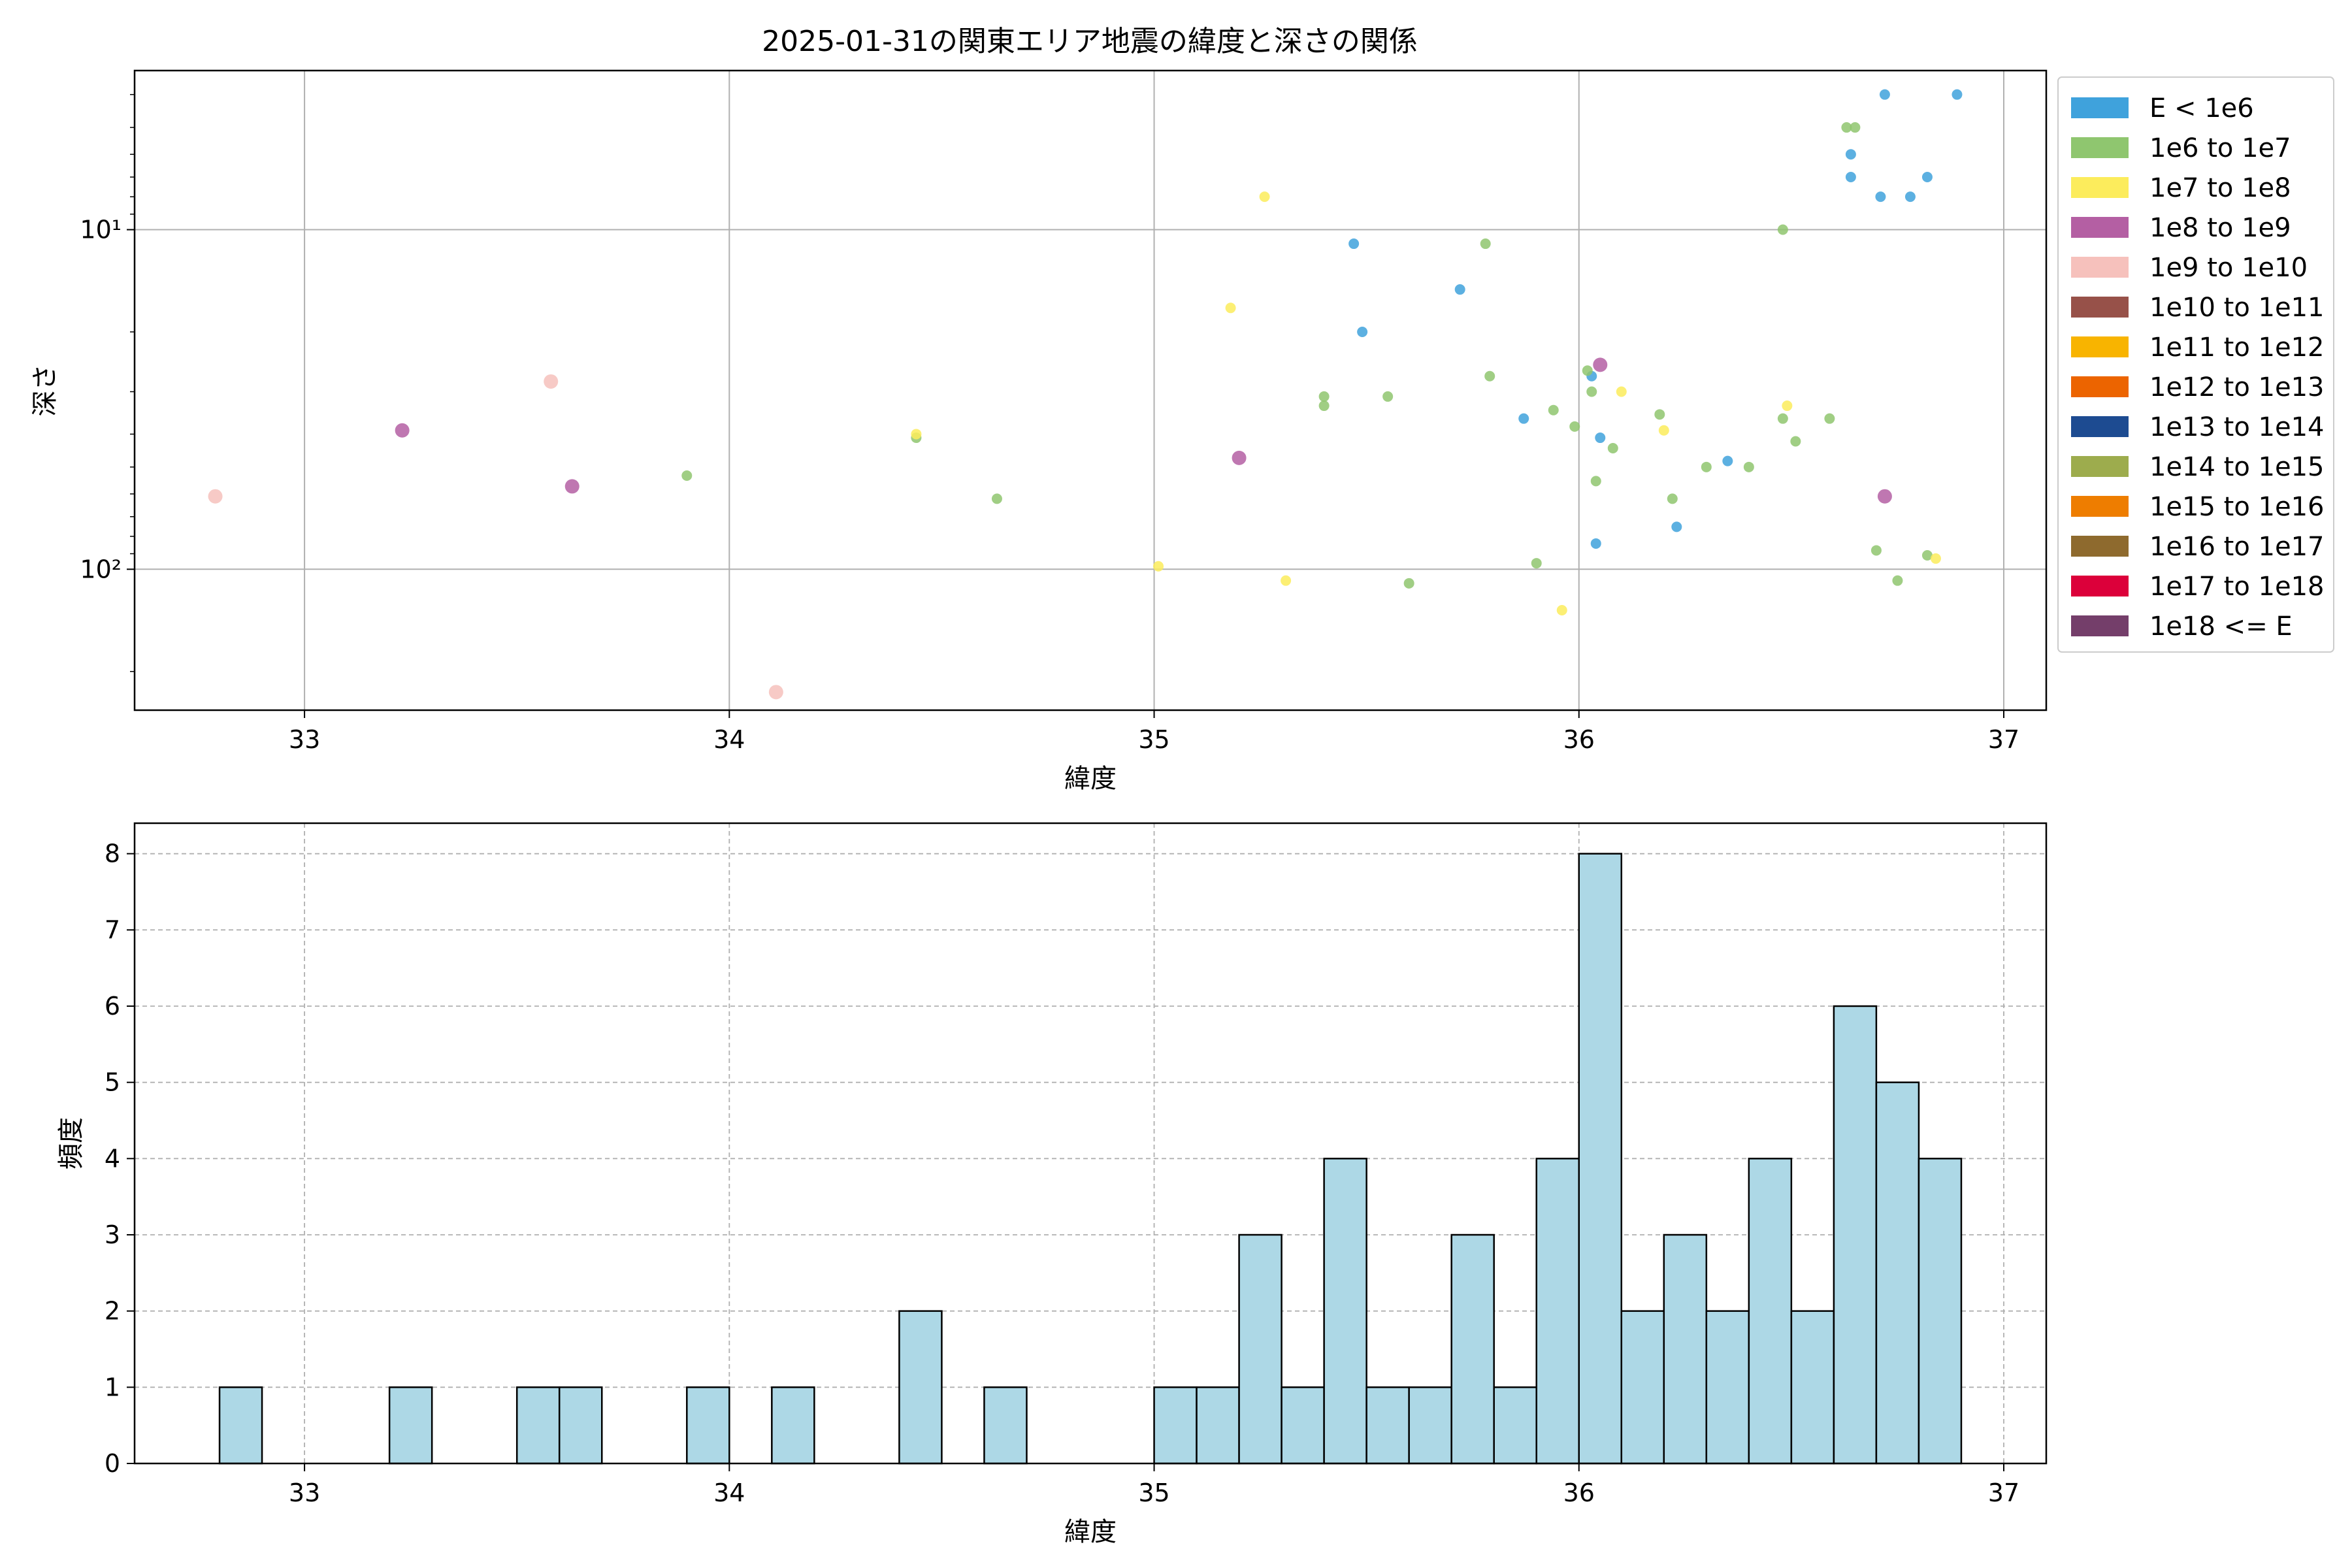 The image size is (2352, 1568). I want to click on scatter-x-tick-label: 34, so click(729, 739).